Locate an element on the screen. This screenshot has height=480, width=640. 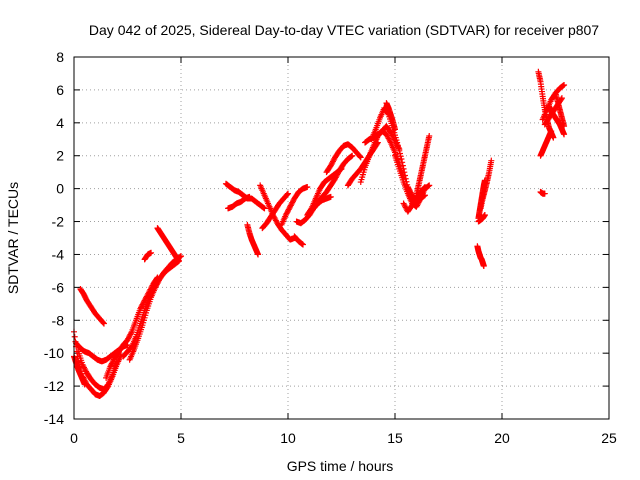
y-tick-label: 8 is located at coordinates (60, 57).